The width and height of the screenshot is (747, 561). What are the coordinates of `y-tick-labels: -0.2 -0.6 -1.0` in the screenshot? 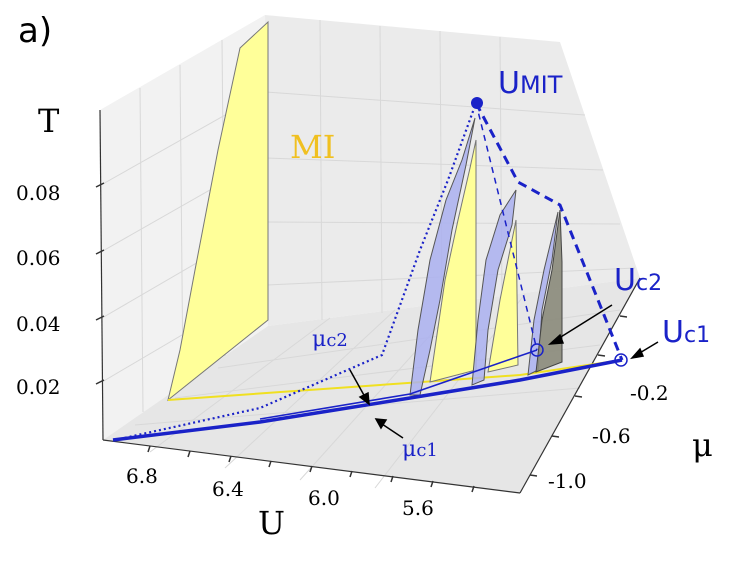 It's located at (608, 437).